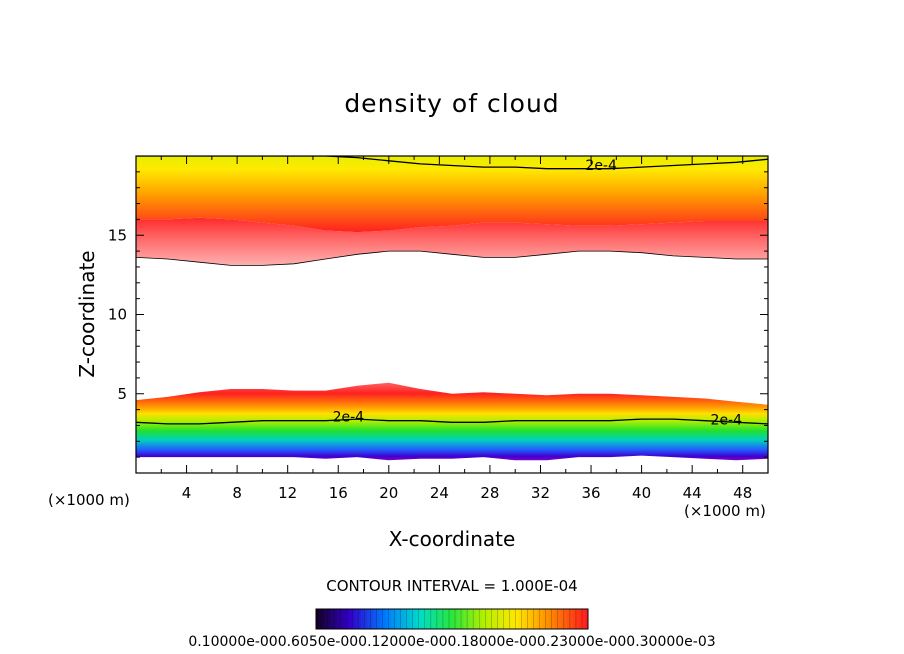 This screenshot has height=654, width=904. What do you see at coordinates (641, 493) in the screenshot?
I see `x-tick-label: 40` at bounding box center [641, 493].